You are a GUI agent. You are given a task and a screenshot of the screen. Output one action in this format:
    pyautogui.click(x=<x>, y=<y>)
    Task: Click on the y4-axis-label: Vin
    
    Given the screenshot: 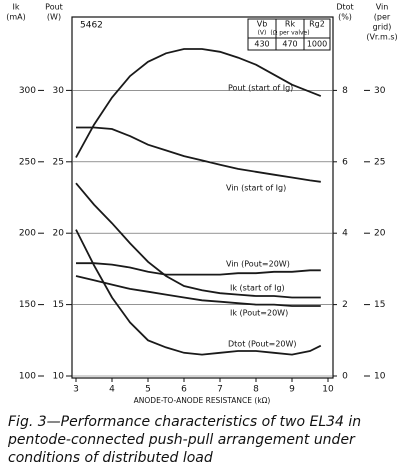 What is the action you would take?
    pyautogui.click(x=382, y=7)
    